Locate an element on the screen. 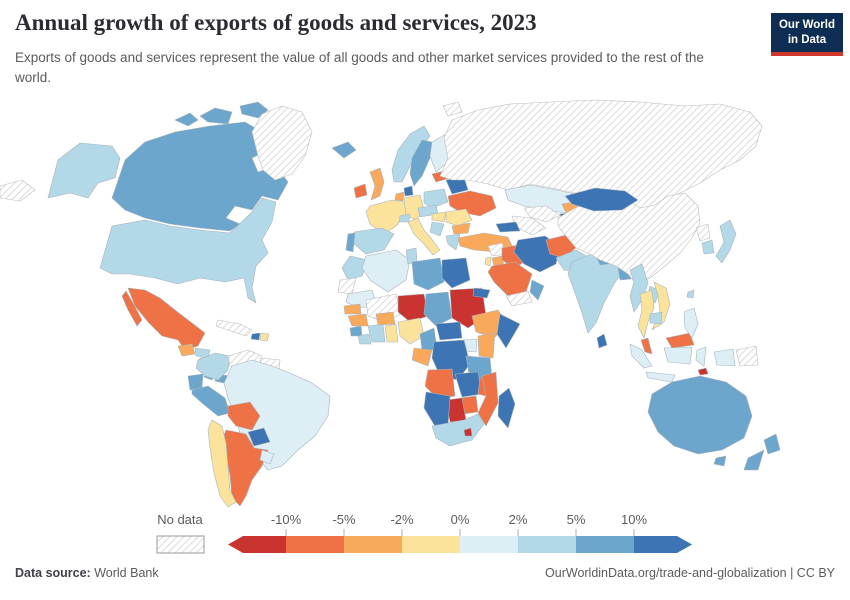  country-indonesia-sumatra is located at coordinates (641, 356).